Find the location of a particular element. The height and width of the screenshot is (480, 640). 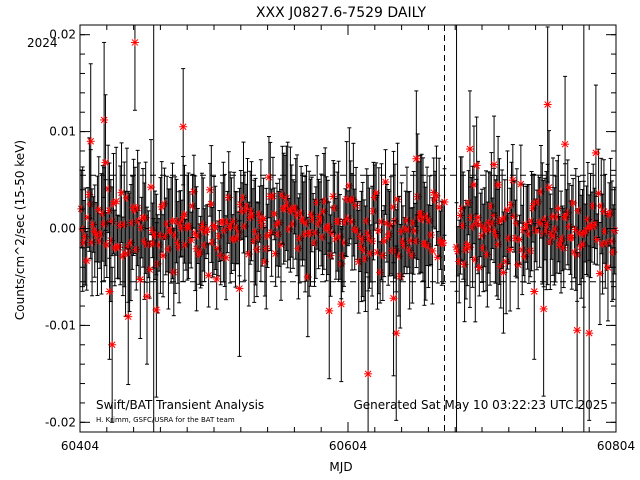

x-tick-label: 60404 is located at coordinates (80, 446).